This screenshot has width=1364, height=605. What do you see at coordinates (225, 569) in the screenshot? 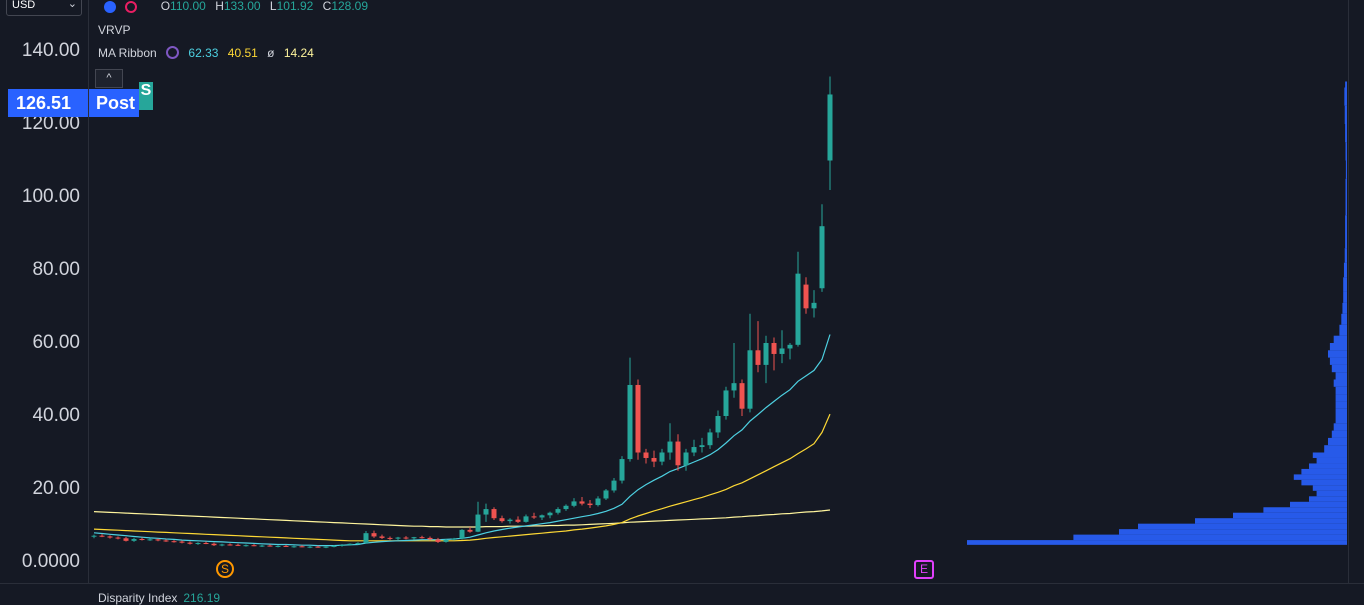
I see `split-marker-icon: S` at bounding box center [225, 569].